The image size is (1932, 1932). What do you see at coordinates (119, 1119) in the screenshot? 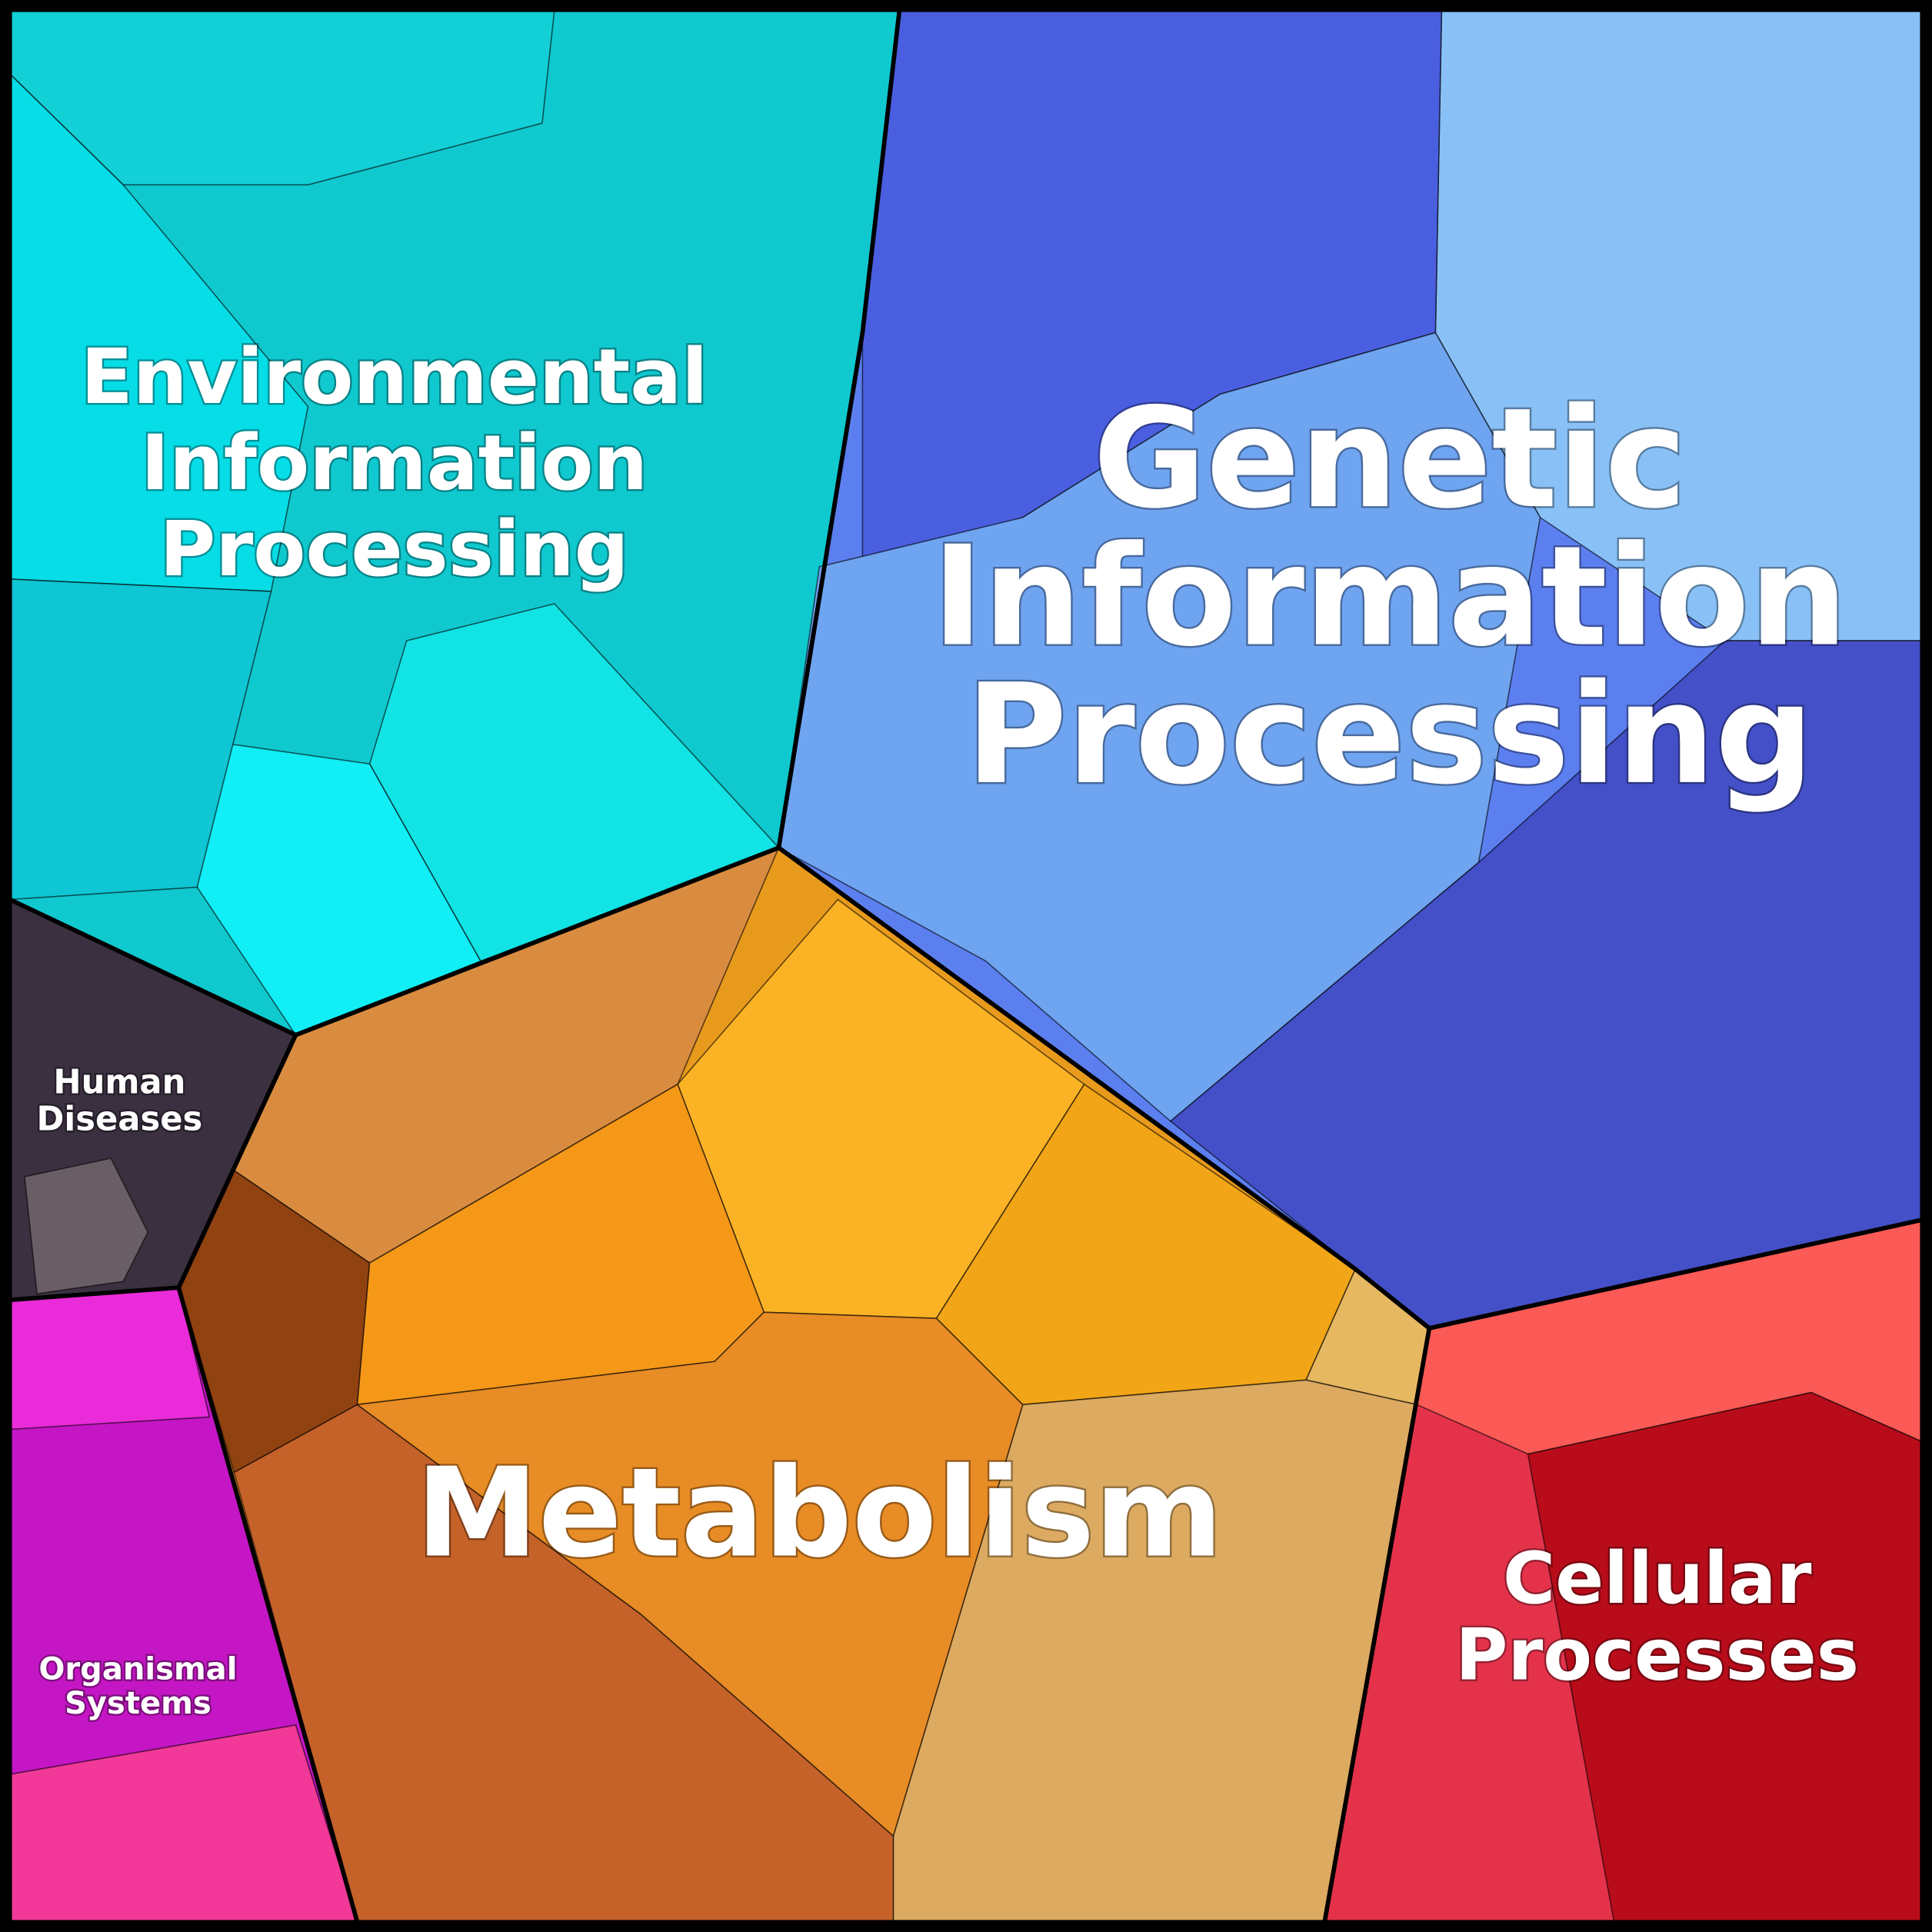
I see `region-label: Diseases` at bounding box center [119, 1119].